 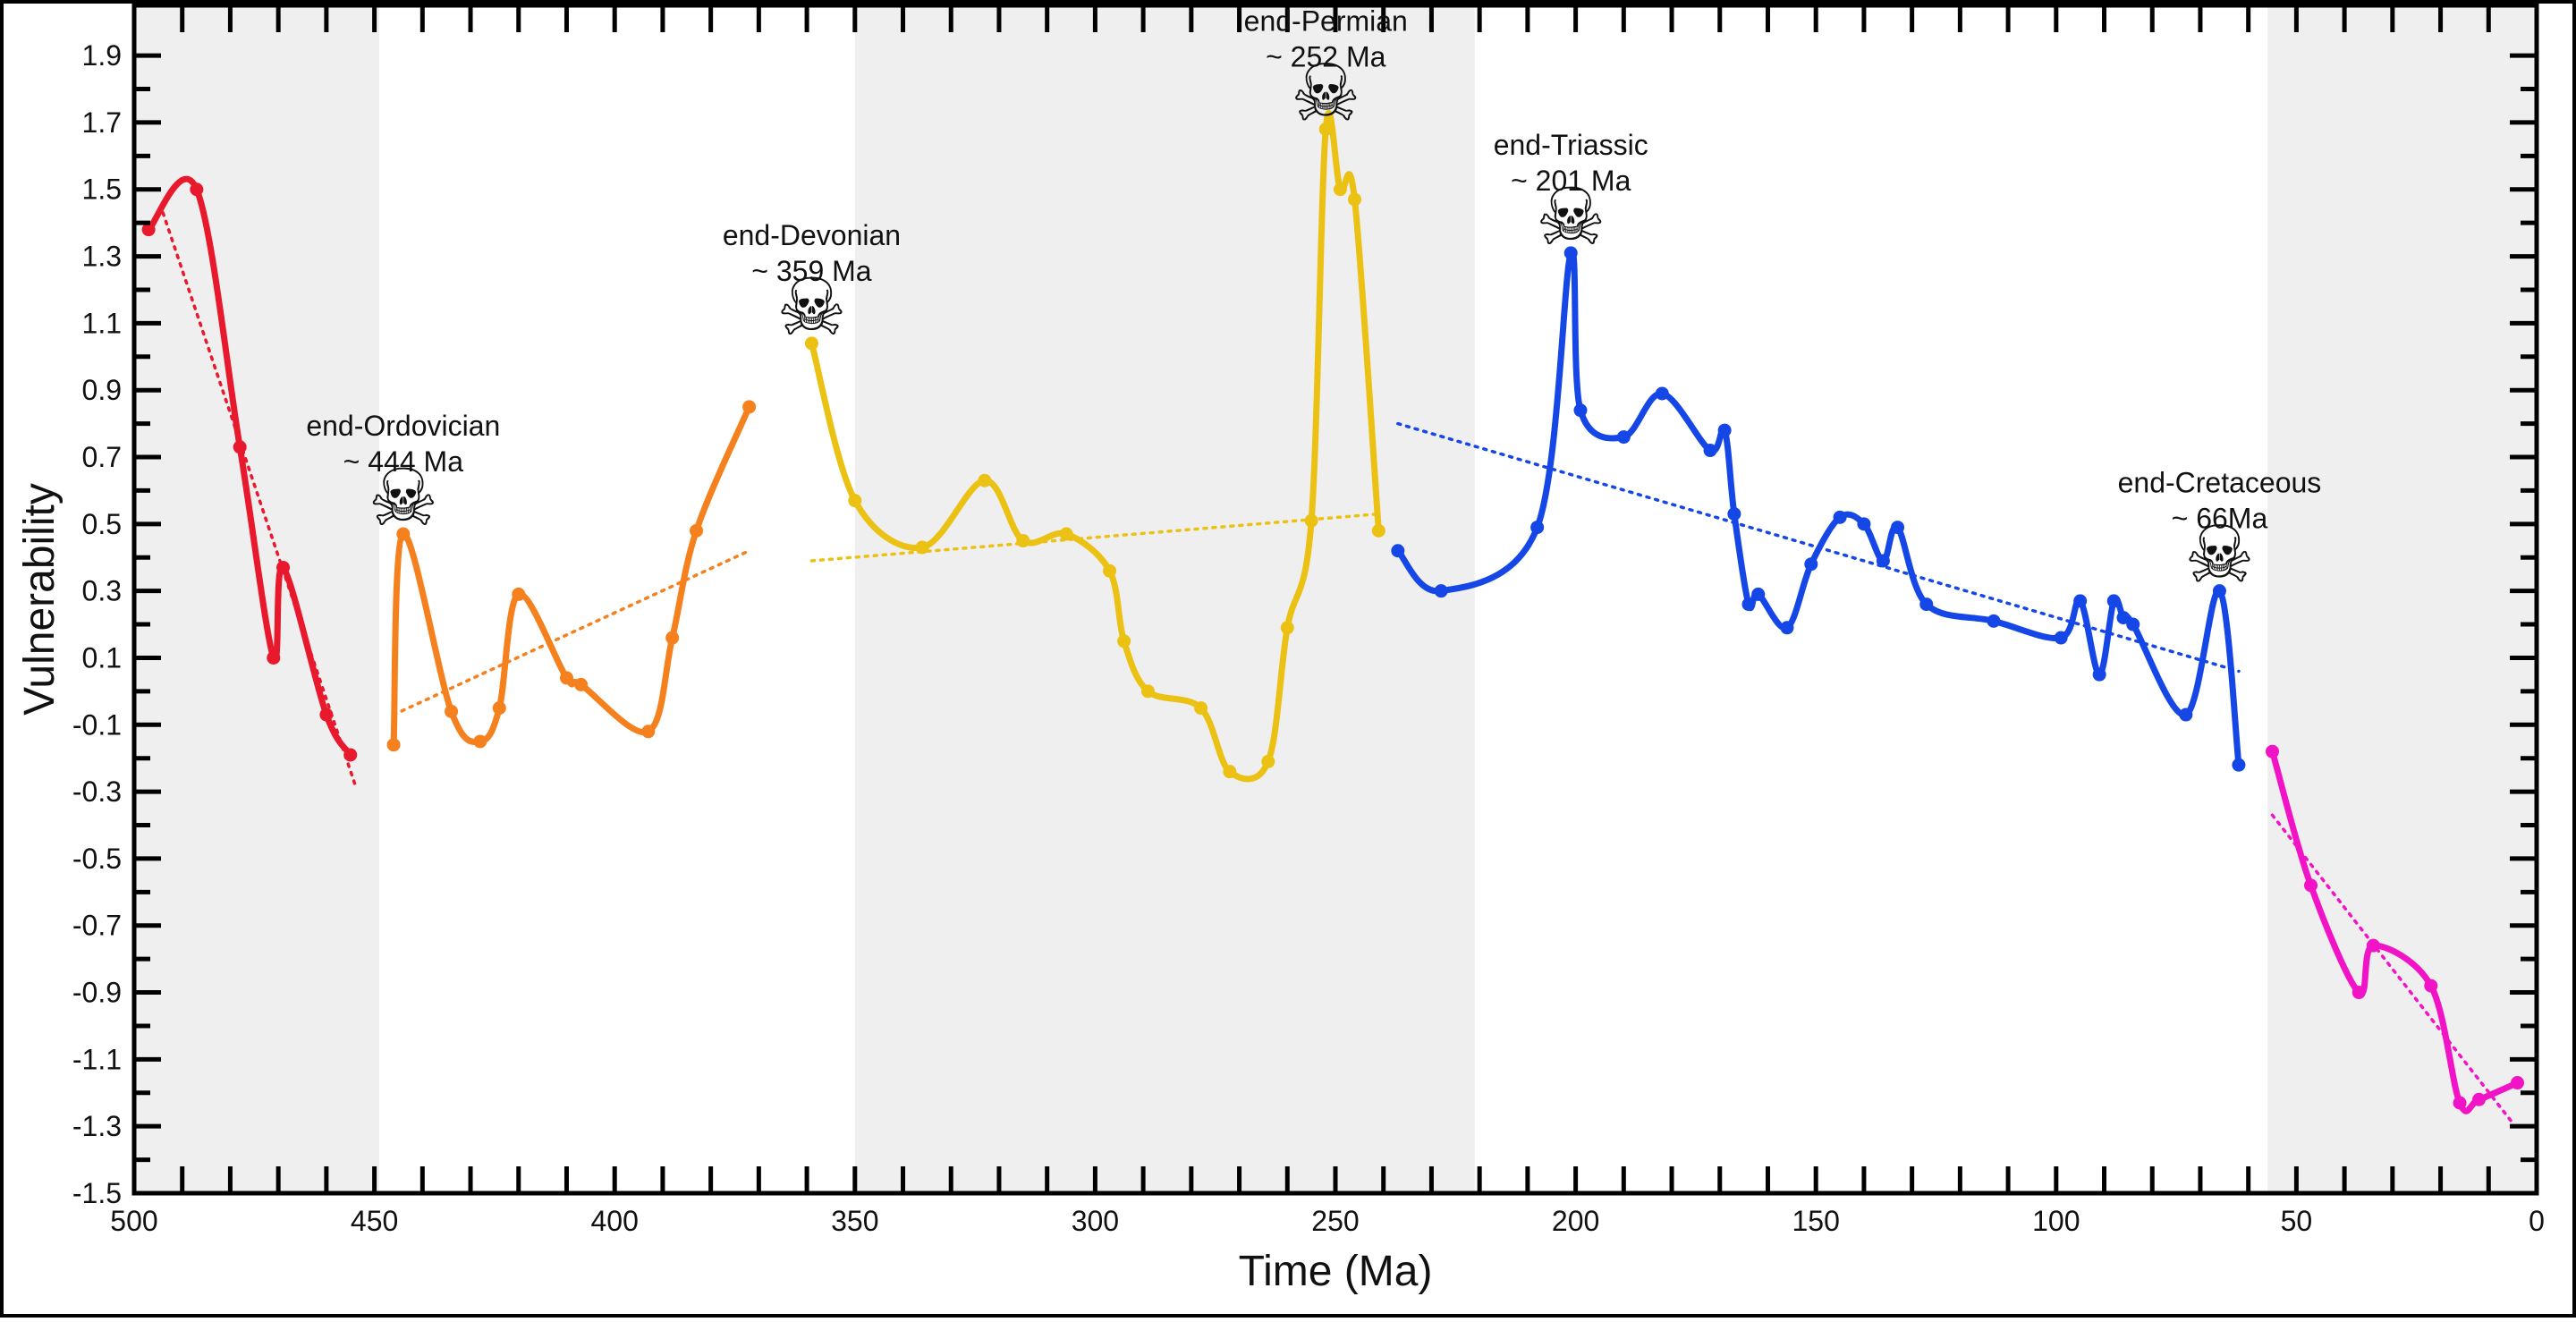 What do you see at coordinates (133, 1221) in the screenshot?
I see `x-tick-label: 500` at bounding box center [133, 1221].